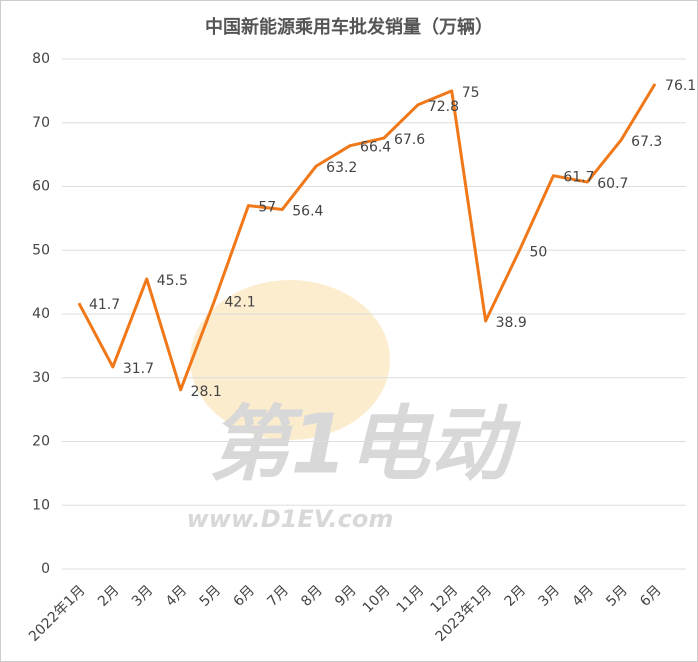  What do you see at coordinates (364, 444) in the screenshot?
I see `watermark-logo: 第1电动` at bounding box center [364, 444].